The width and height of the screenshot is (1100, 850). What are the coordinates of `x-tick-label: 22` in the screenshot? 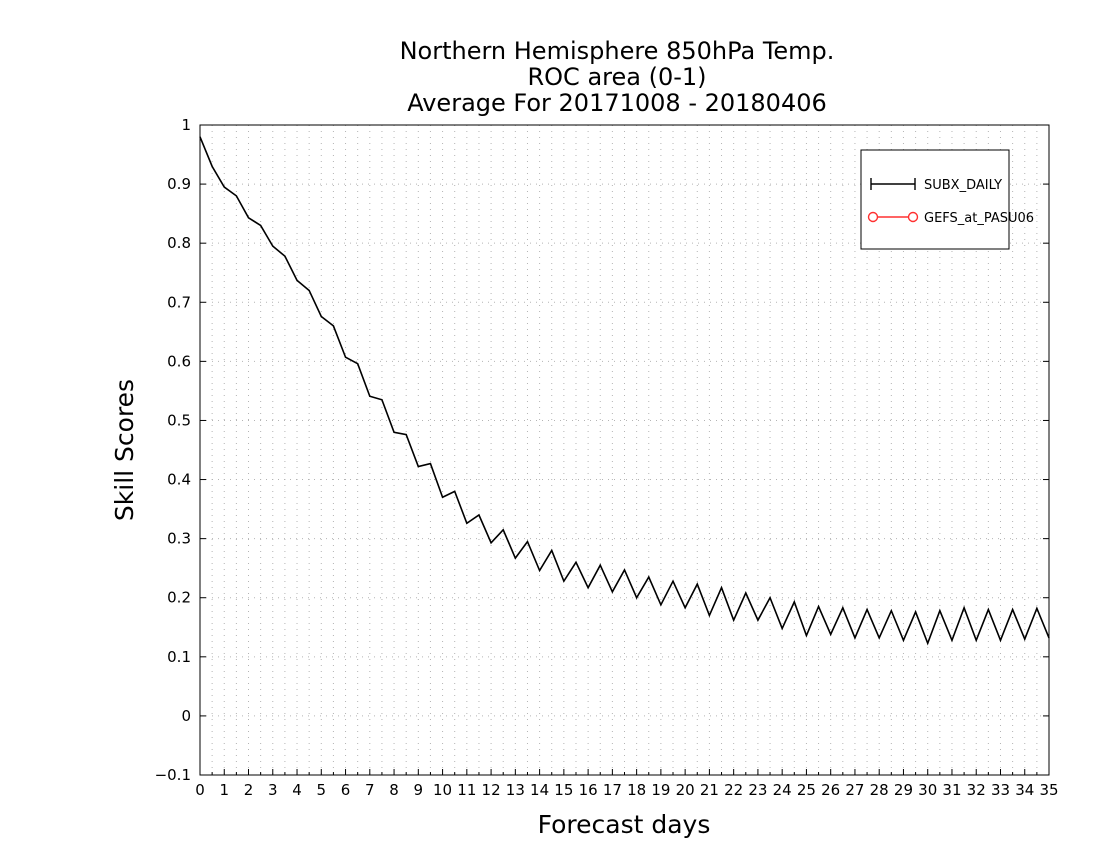 It's located at (733, 790).